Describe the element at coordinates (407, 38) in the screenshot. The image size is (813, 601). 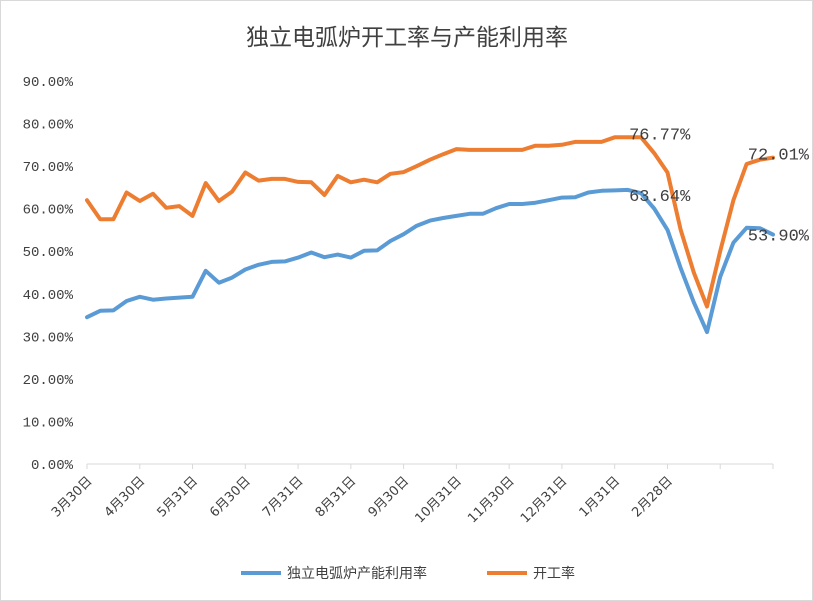
I see `chart-title: 独立电弧炉开工率与产能利用率` at that location.